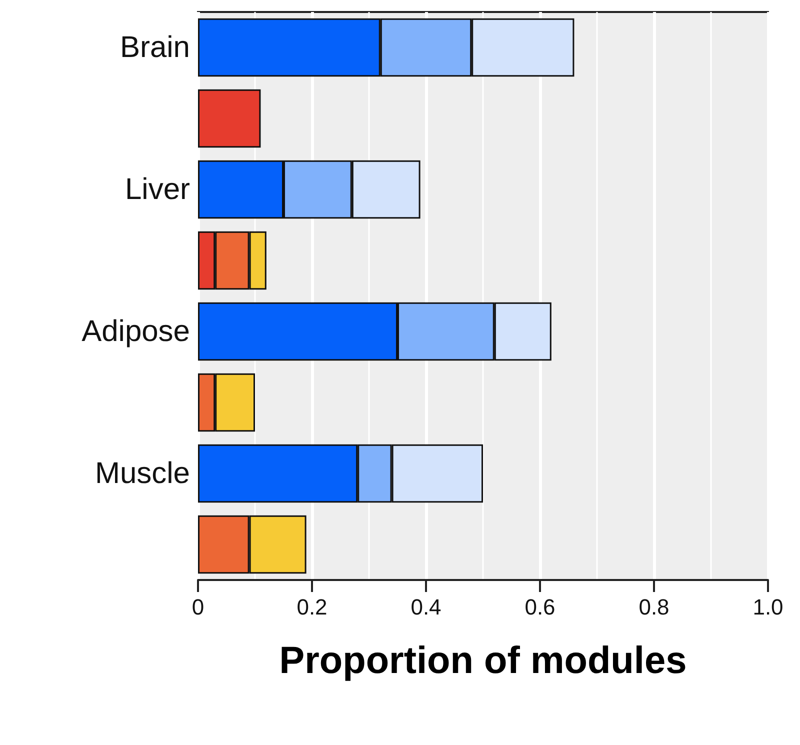  Describe the element at coordinates (654, 607) in the screenshot. I see `x-tick-label: 0.8` at that location.